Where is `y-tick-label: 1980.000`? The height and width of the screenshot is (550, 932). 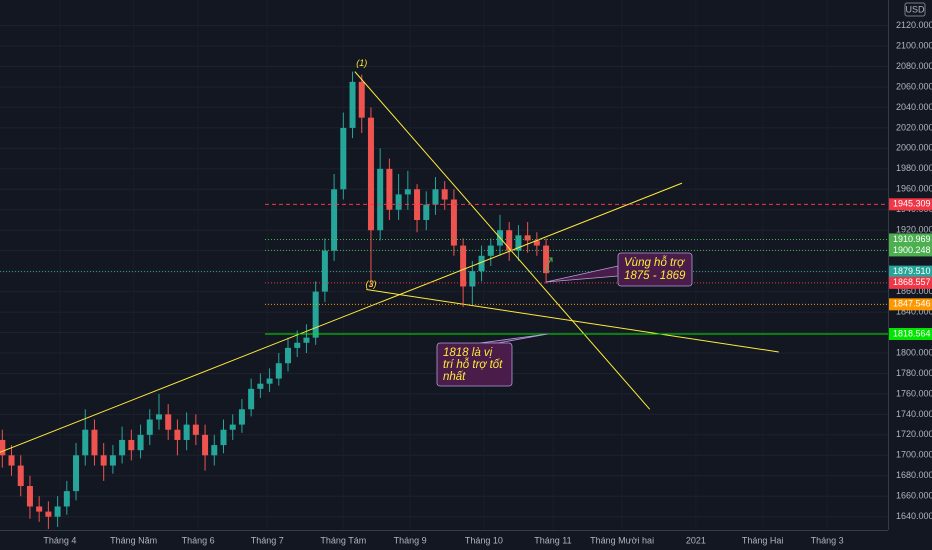 y-tick-label: 1980.000 is located at coordinates (914, 168).